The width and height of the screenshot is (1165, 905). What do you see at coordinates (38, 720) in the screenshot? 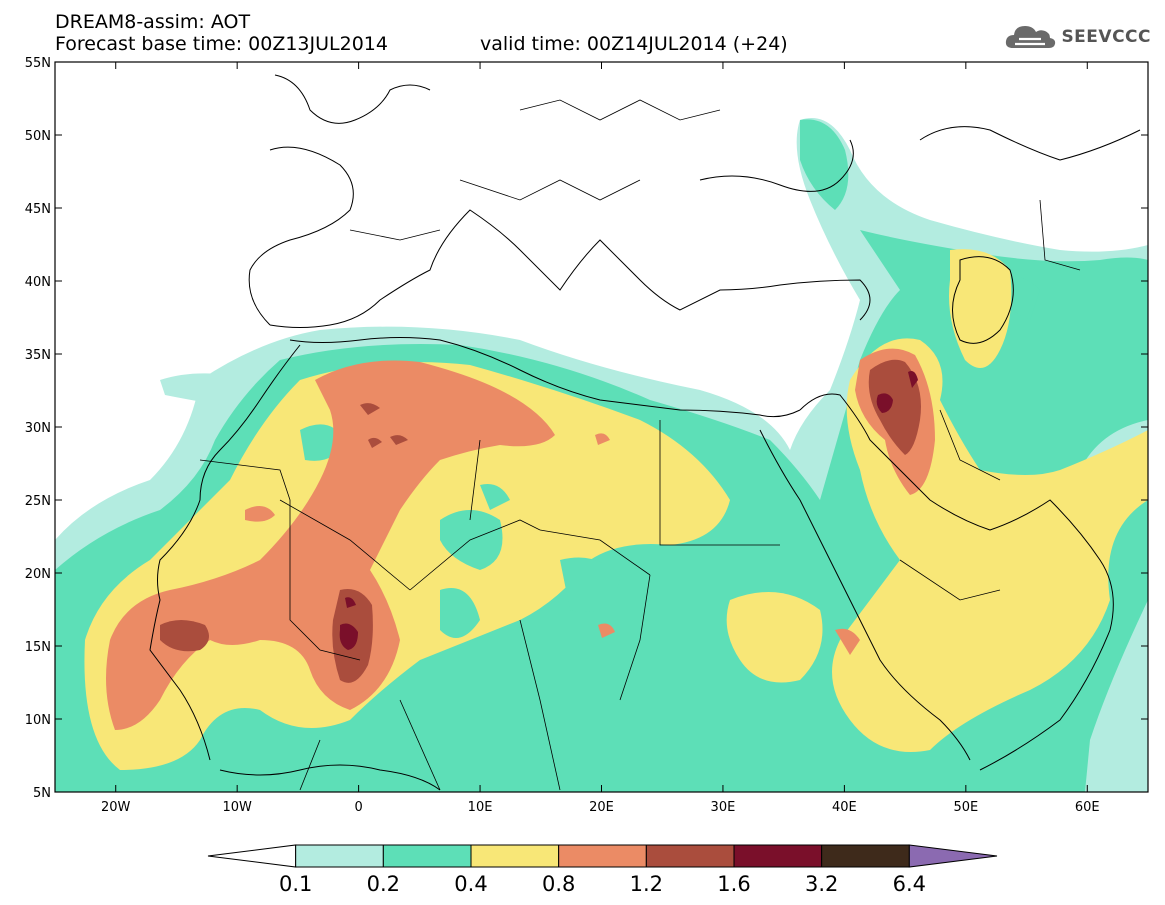
I see `lat-tick-label: 10N` at bounding box center [38, 720].